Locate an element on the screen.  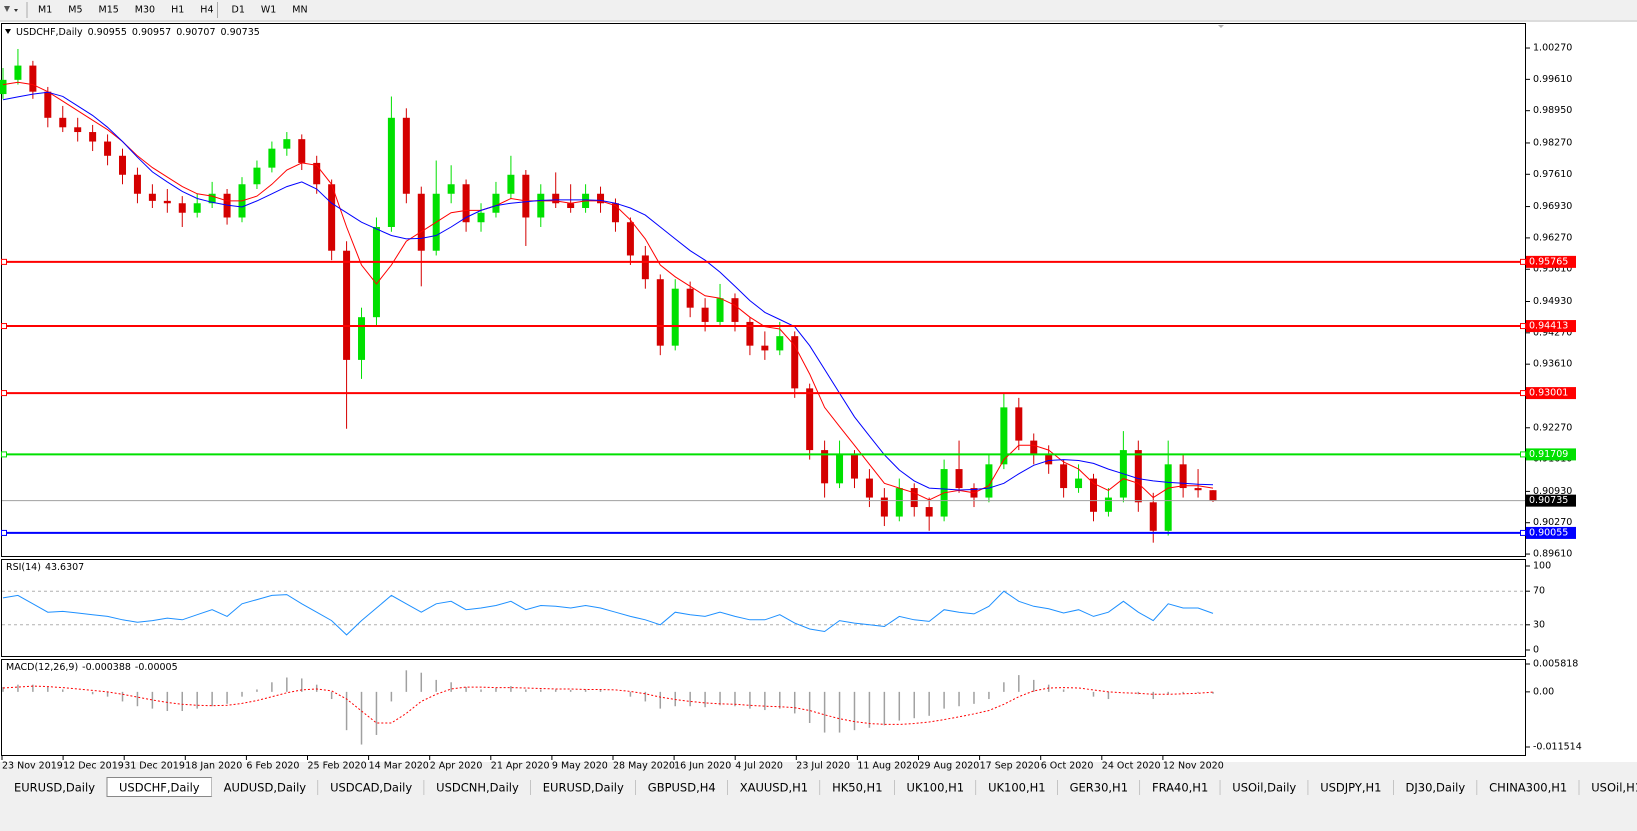
timeframe-button: H1 is located at coordinates (177, 10).